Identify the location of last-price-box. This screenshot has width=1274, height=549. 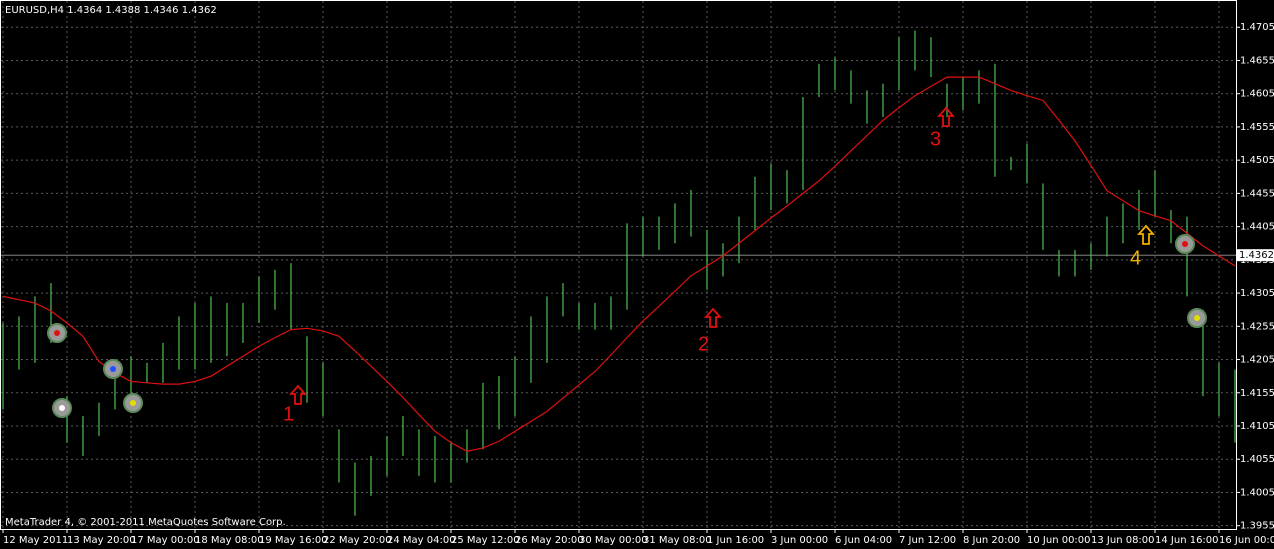
(1255, 255).